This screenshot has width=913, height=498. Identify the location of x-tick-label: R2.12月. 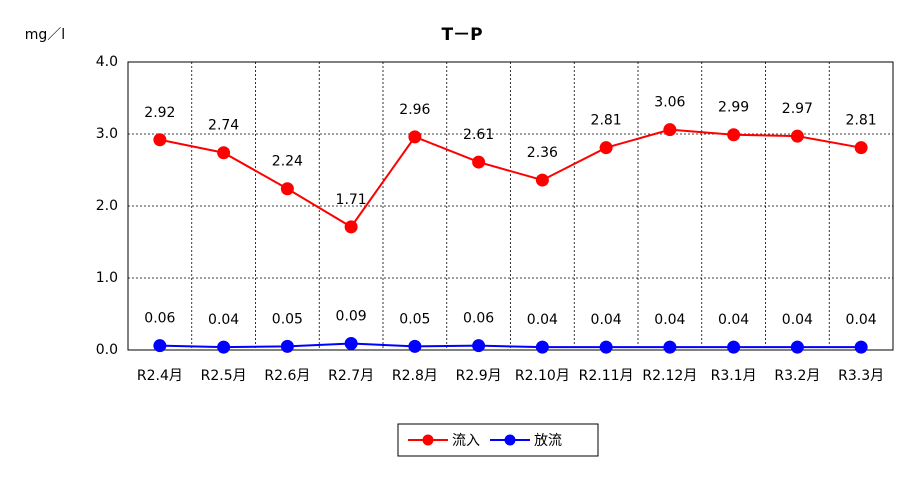
(669, 376).